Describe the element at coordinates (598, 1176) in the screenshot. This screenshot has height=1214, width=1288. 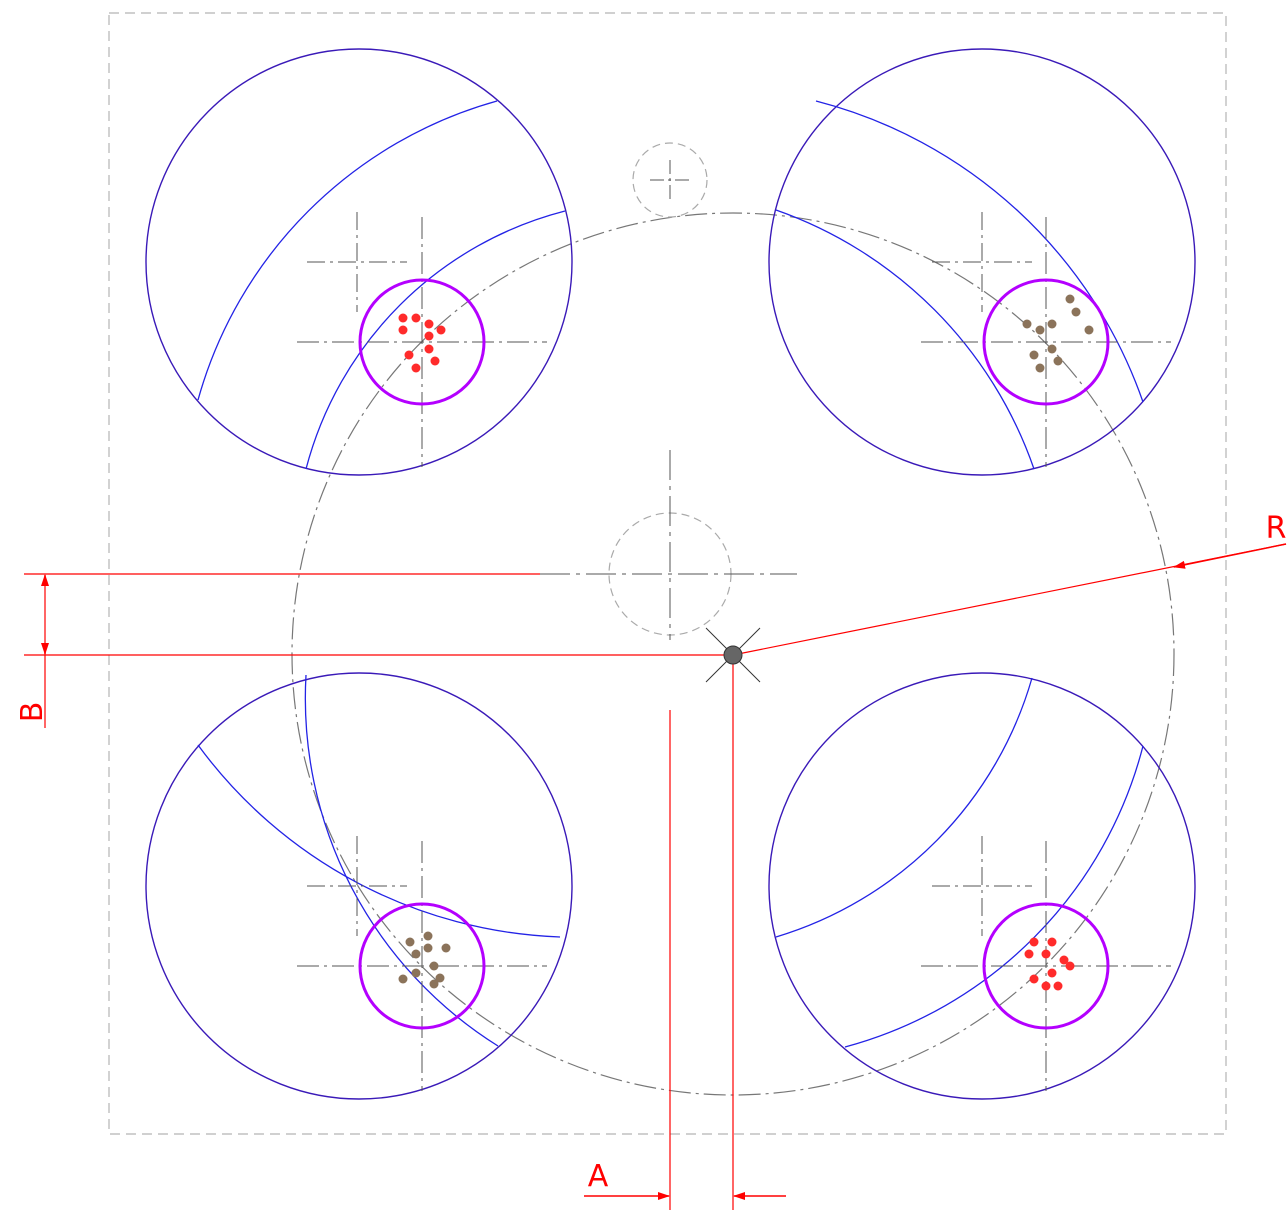
I see `dimension-label-a: A` at that location.